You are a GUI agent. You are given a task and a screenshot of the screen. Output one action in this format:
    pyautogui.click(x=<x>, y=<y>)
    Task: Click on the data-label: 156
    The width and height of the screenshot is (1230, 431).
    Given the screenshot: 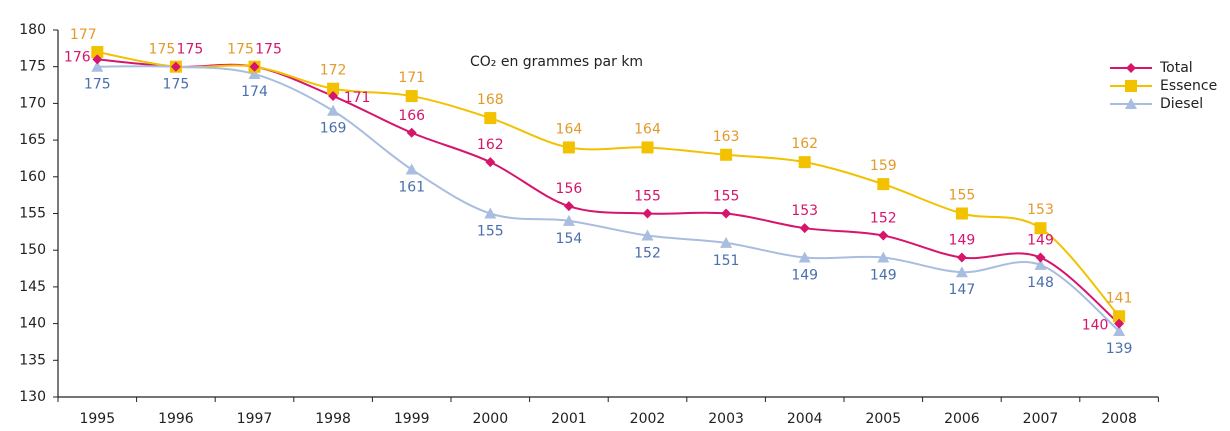 What is the action you would take?
    pyautogui.click(x=569, y=189)
    